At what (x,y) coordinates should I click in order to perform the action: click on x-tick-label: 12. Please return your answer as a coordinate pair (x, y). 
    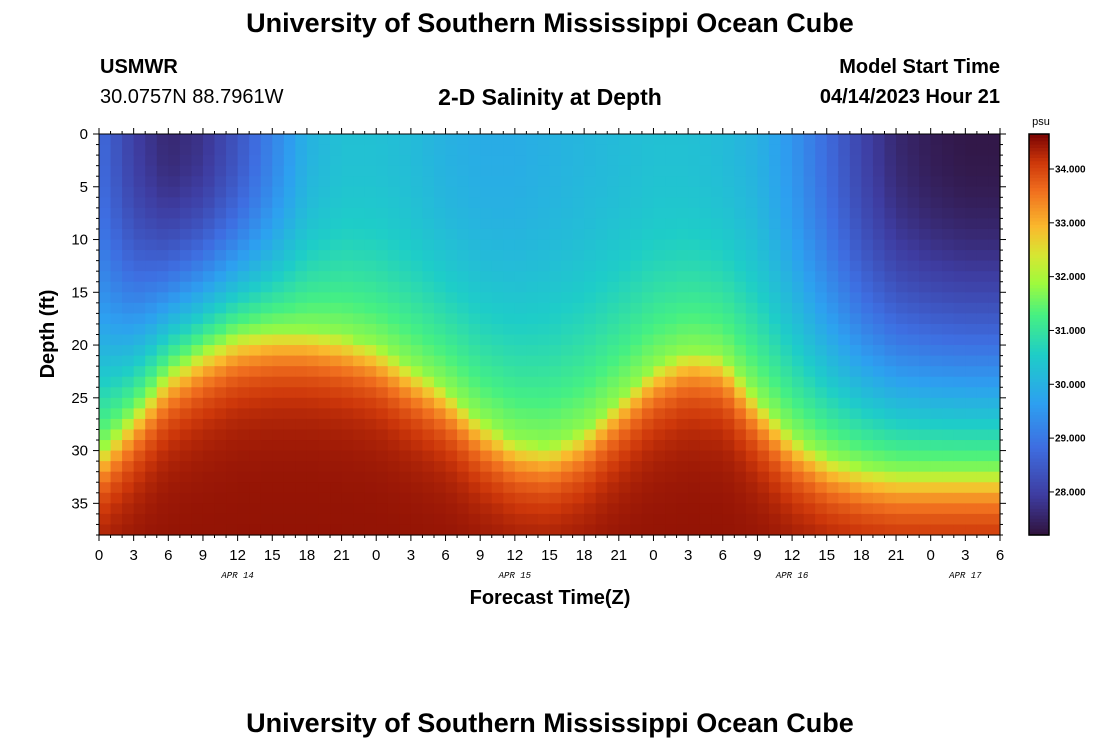
    Looking at the image, I should click on (792, 555).